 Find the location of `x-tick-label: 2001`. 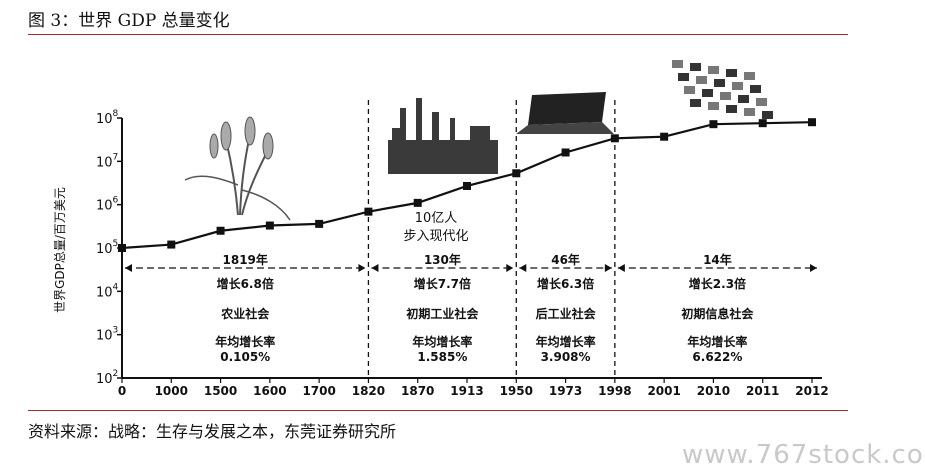

x-tick-label: 2001 is located at coordinates (663, 391).